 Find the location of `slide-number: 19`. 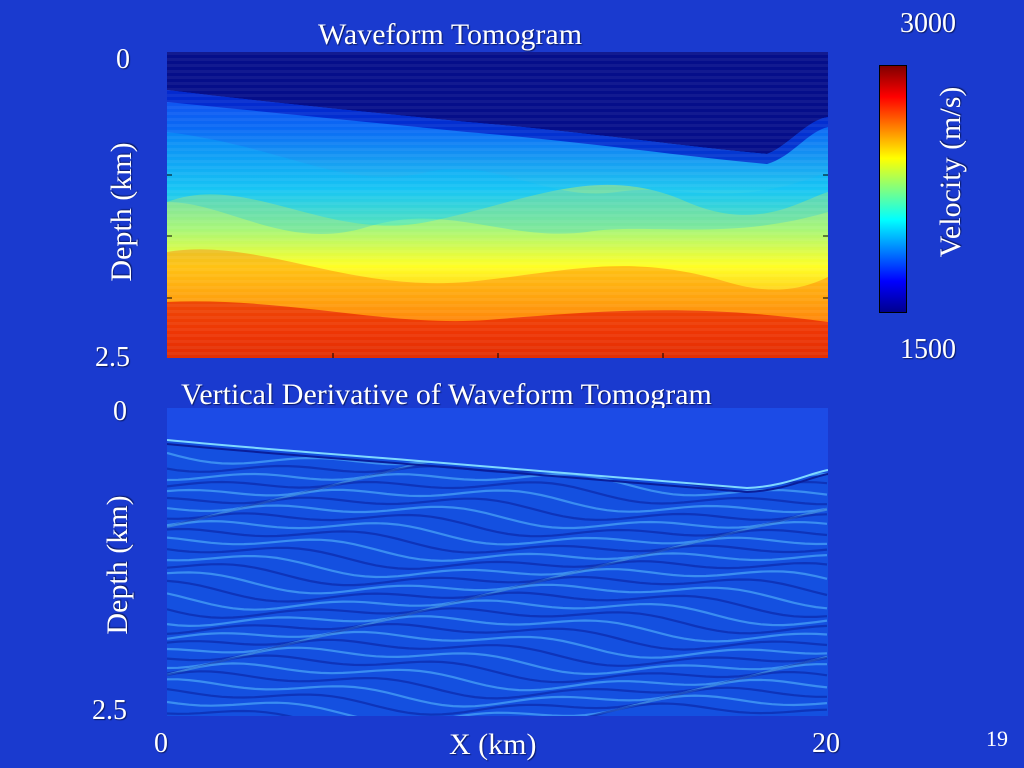

slide-number: 19 is located at coordinates (997, 738).